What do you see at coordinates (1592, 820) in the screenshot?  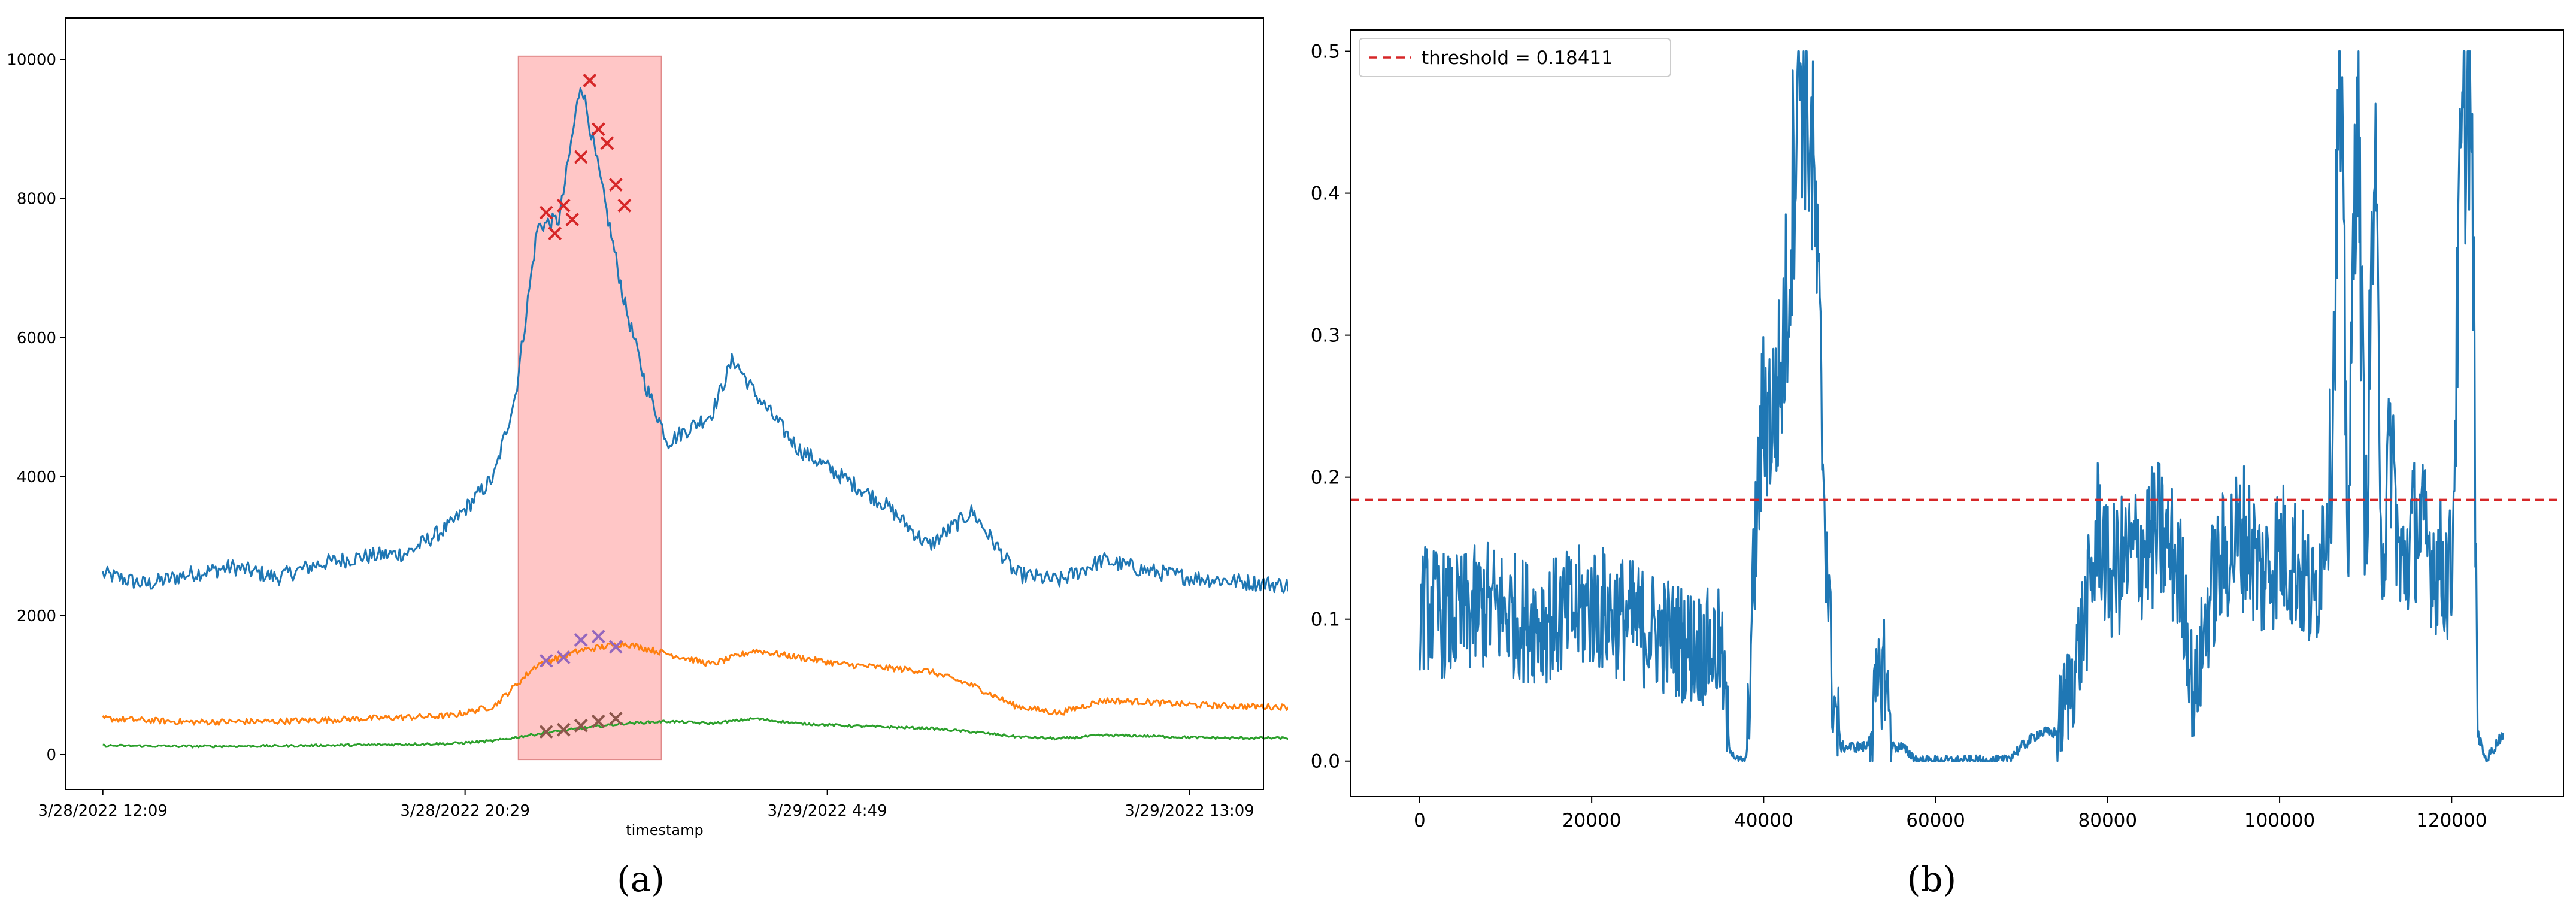 I see `x-tick-label: 20000` at bounding box center [1592, 820].